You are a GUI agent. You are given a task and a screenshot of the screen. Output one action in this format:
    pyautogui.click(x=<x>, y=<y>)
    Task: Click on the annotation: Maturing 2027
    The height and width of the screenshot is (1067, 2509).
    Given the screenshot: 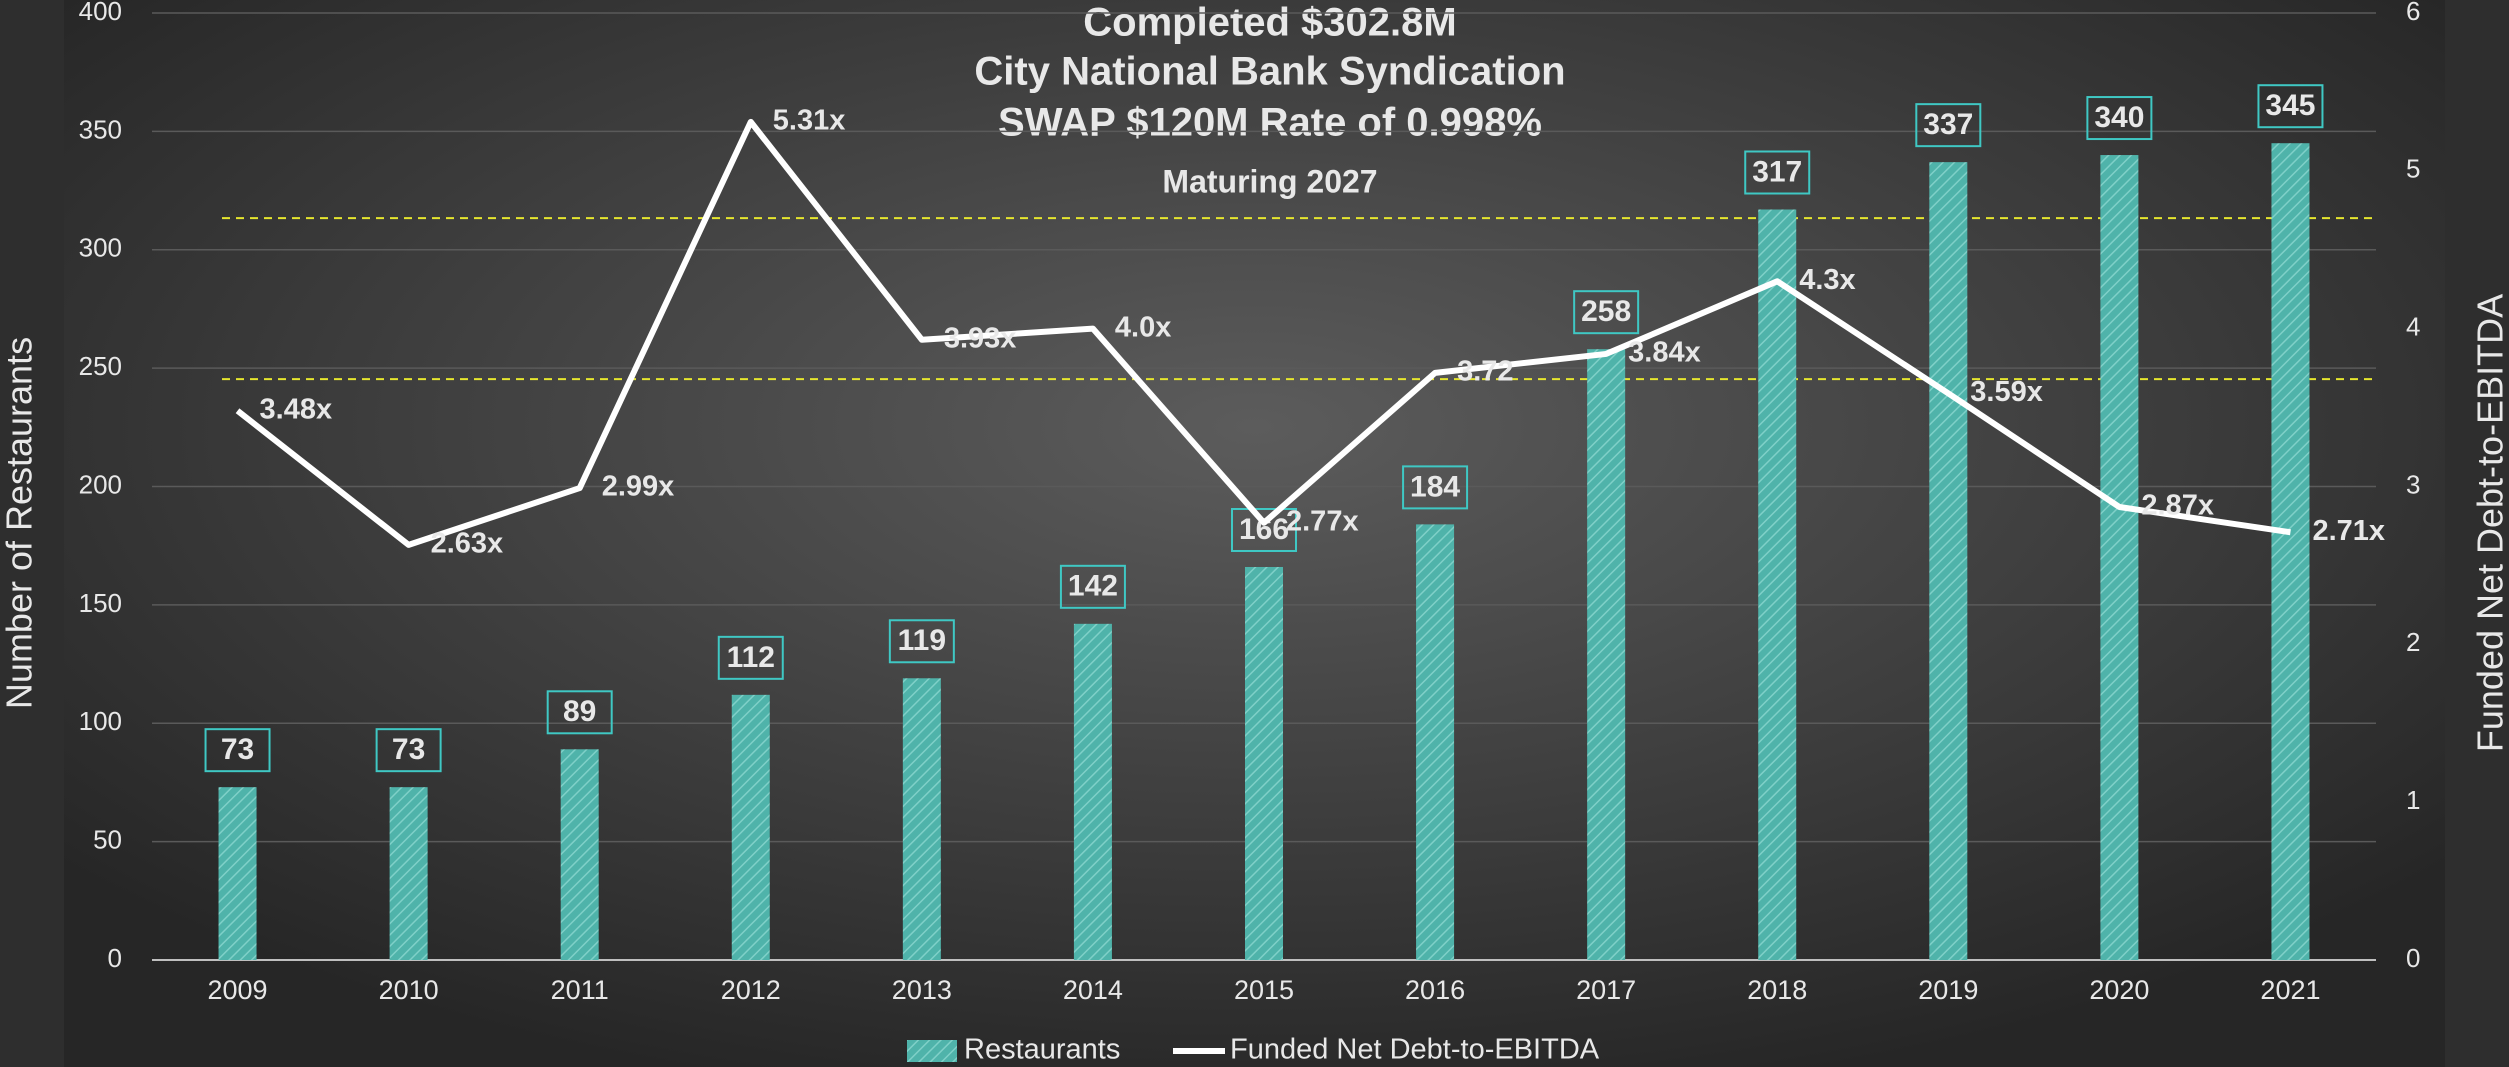 What is the action you would take?
    pyautogui.click(x=1269, y=181)
    